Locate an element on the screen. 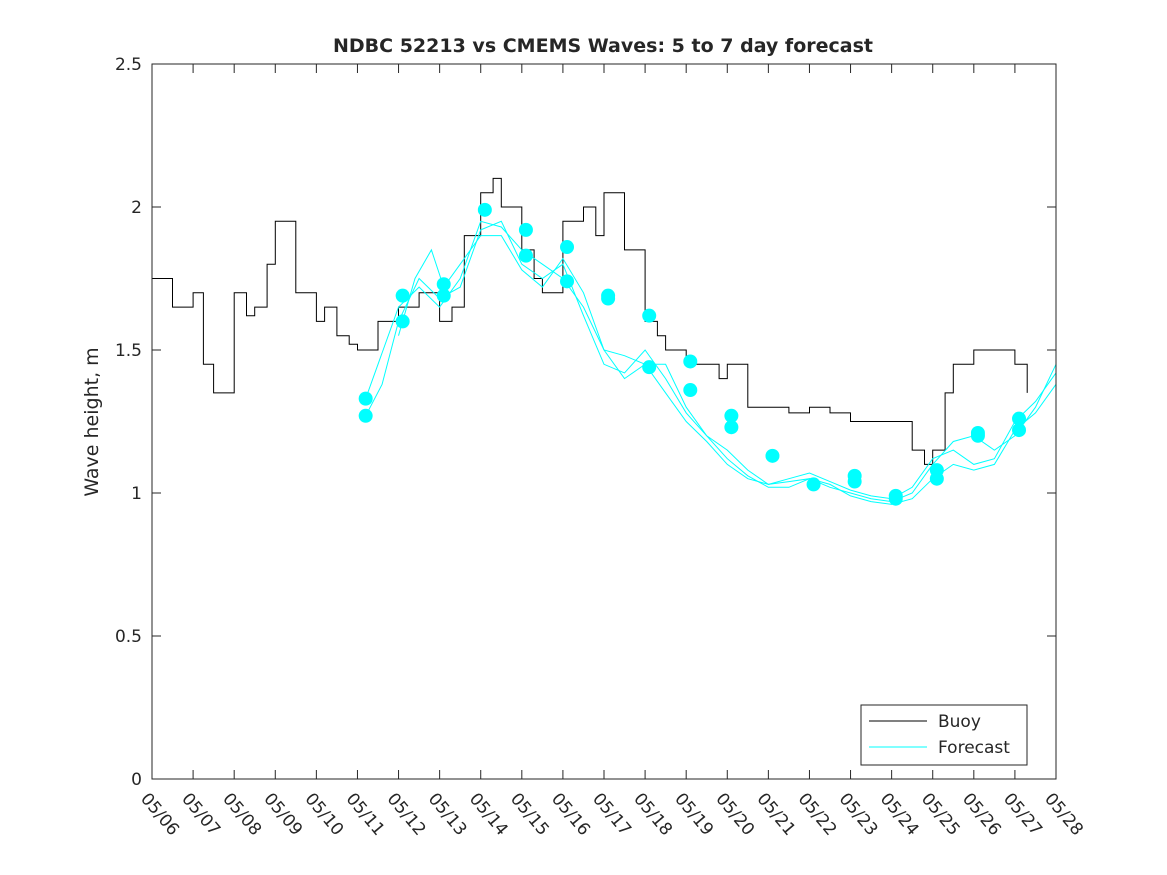  x-tick-label: 05/19 is located at coordinates (693, 814).